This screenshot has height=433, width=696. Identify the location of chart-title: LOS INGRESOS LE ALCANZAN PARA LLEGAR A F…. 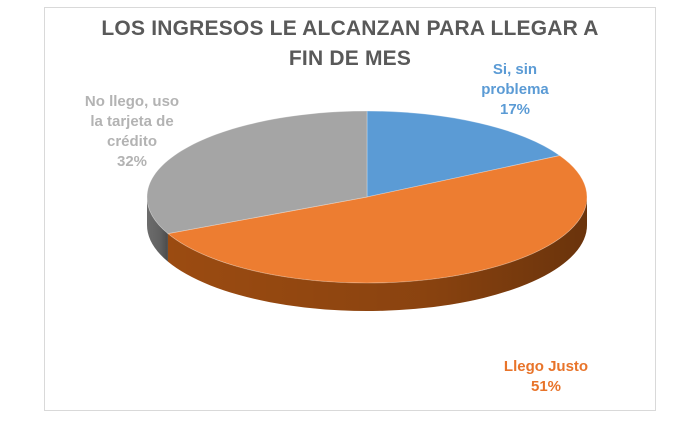
(350, 44).